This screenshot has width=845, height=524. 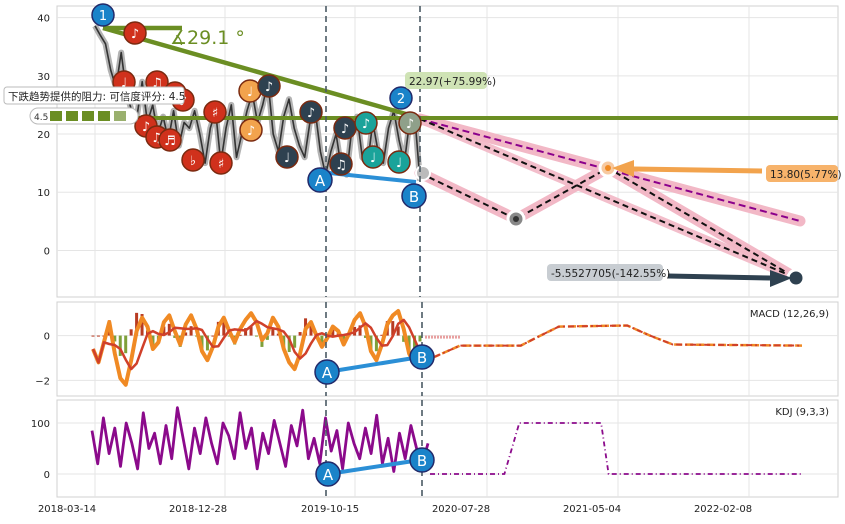 What do you see at coordinates (623, 168) in the screenshot?
I see `target-high-arrowhead` at bounding box center [623, 168].